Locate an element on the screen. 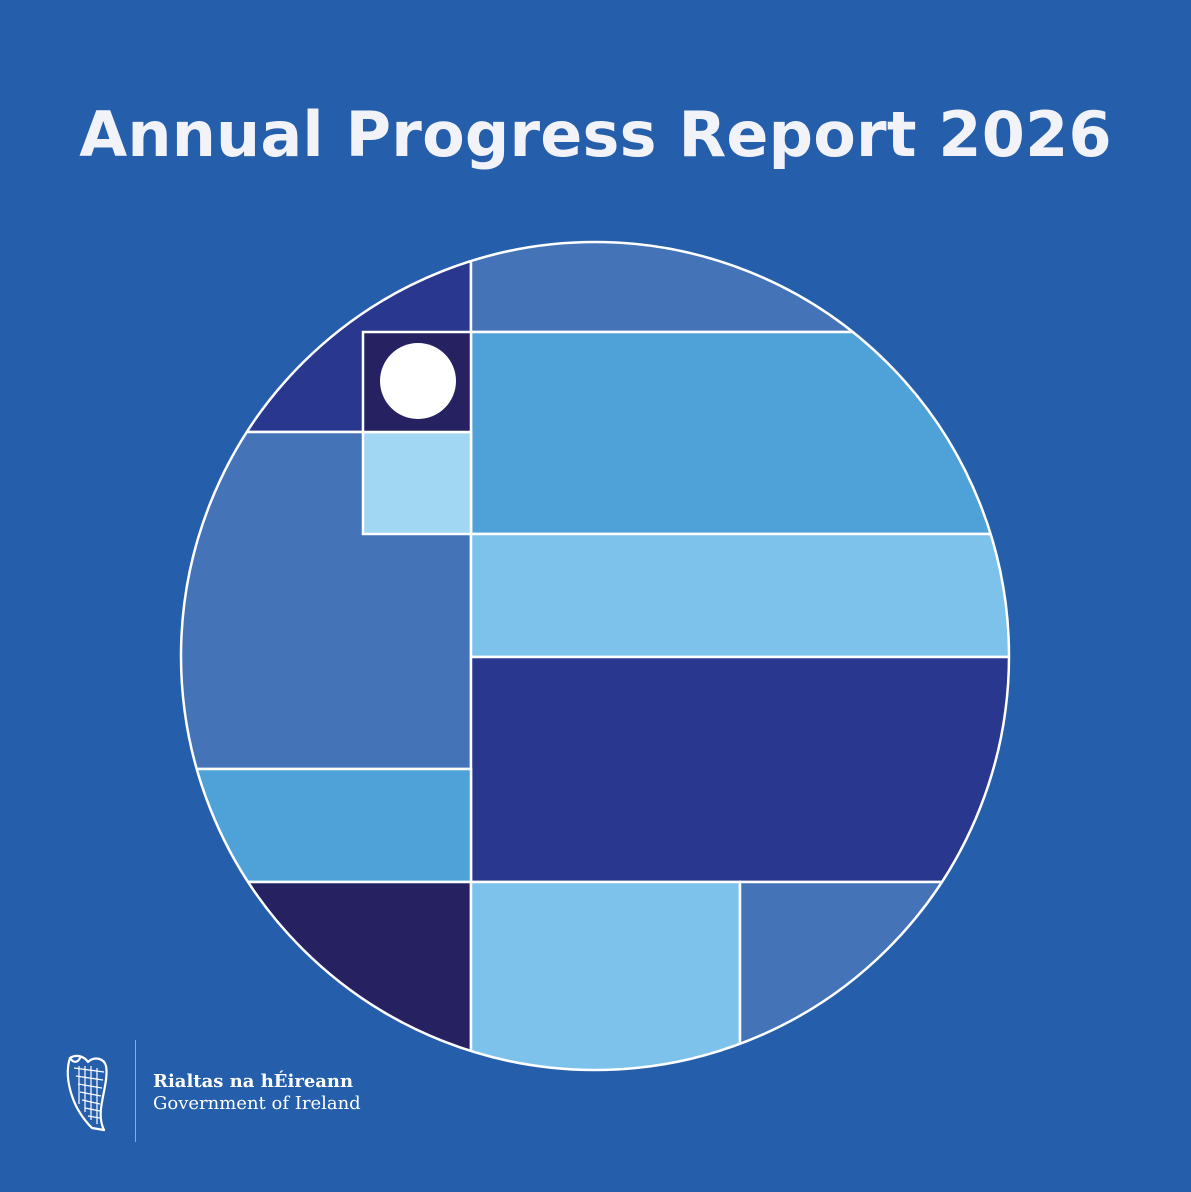 This screenshot has height=1192, width=1191. irish-name: Rialtas na hÉireann is located at coordinates (253, 1081).